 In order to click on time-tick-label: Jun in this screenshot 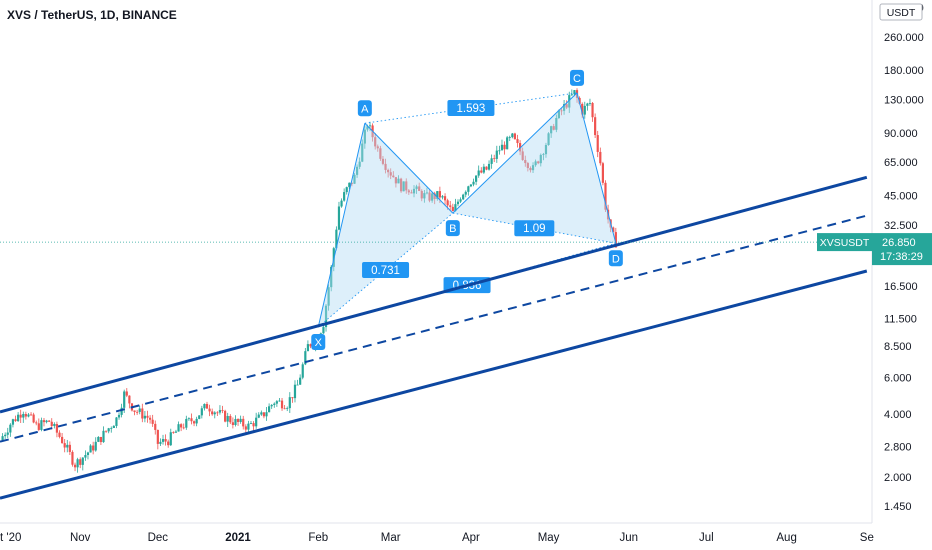, I will do `click(628, 538)`.